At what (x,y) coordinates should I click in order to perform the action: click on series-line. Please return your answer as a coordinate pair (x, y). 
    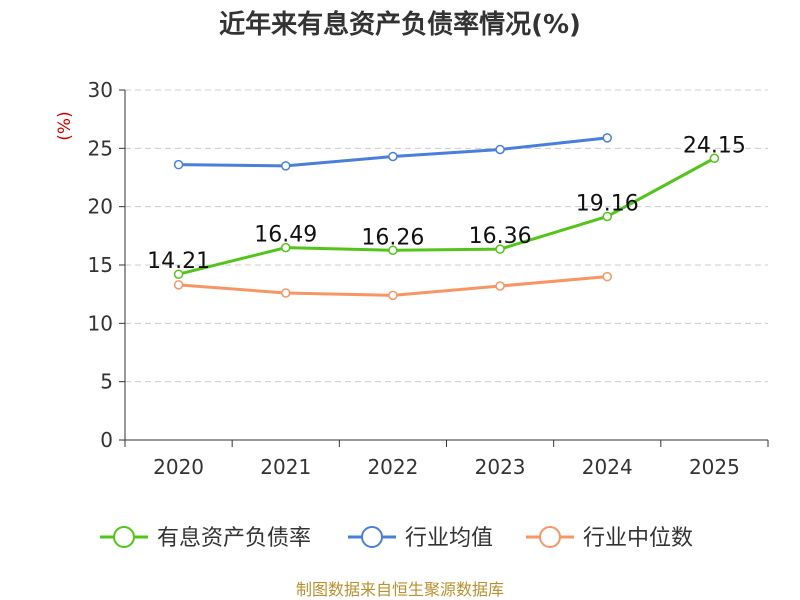
    Looking at the image, I should click on (447, 216).